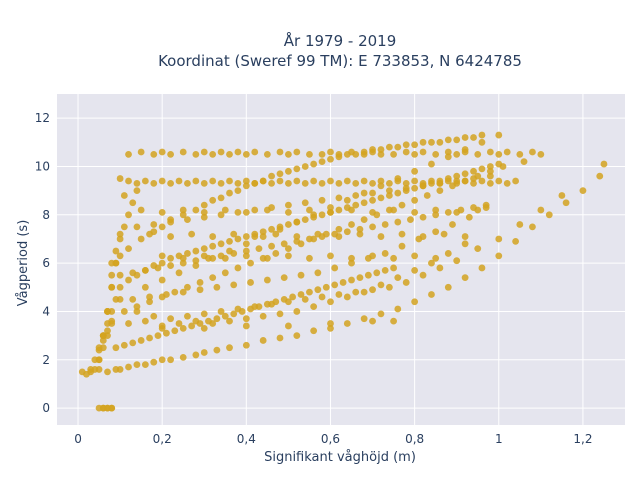  I want to click on y-tick-label: 10, so click(42, 166).